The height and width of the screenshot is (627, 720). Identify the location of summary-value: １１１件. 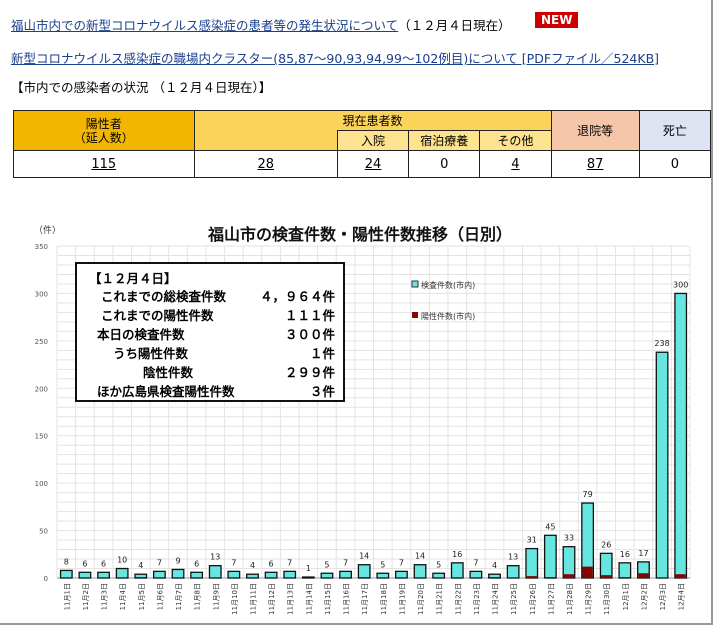
(309, 315).